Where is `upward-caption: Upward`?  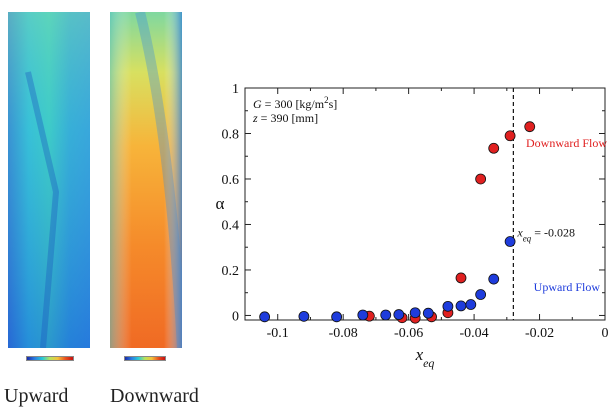
upward-caption: Upward is located at coordinates (36, 396).